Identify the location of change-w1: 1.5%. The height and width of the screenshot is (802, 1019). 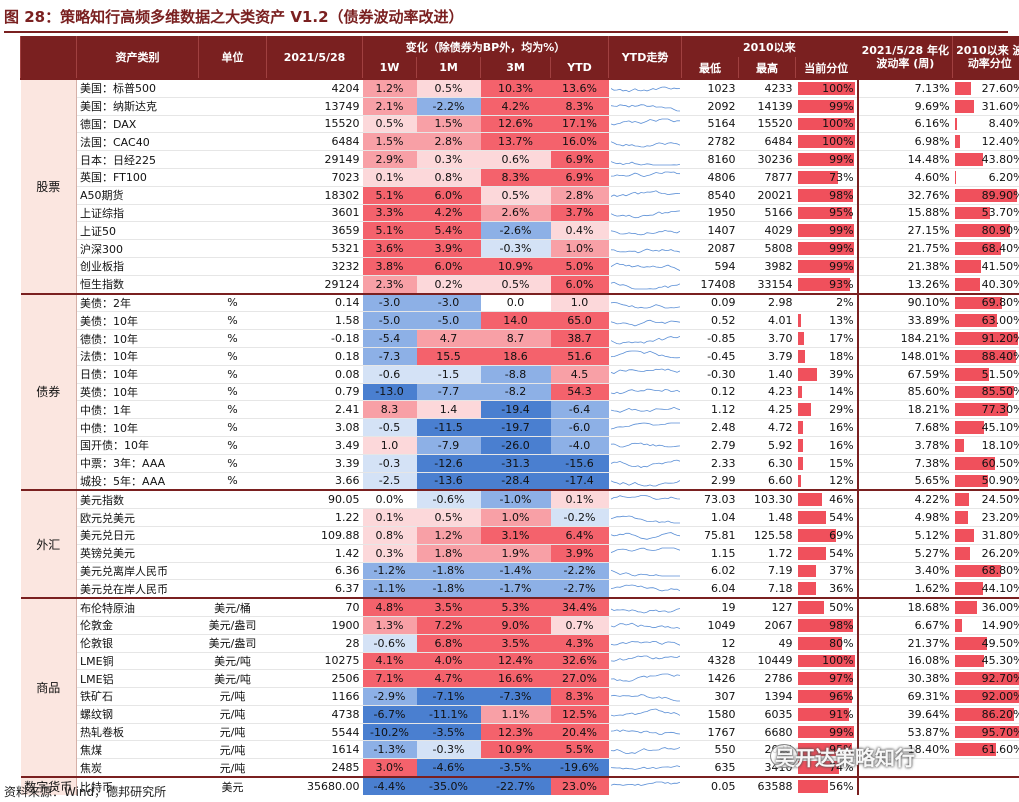
(389, 141).